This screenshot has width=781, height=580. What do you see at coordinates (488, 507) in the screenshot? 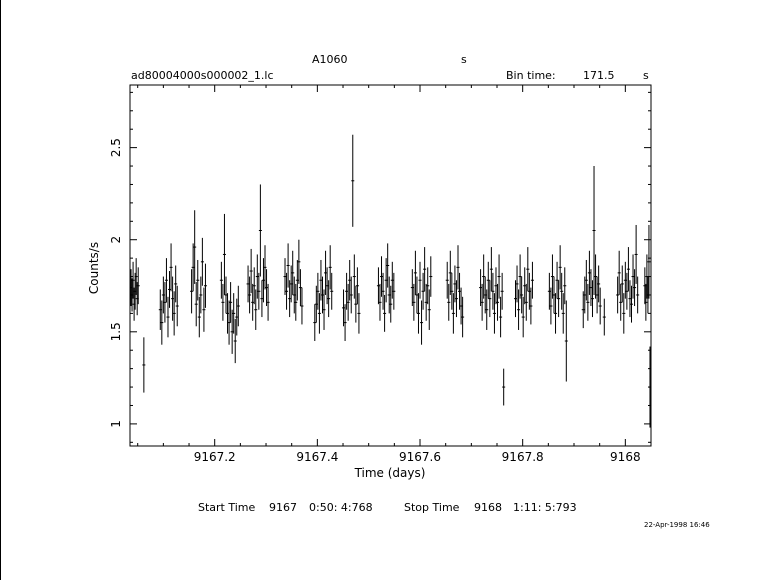
I see `stop-day: 9168` at bounding box center [488, 507].